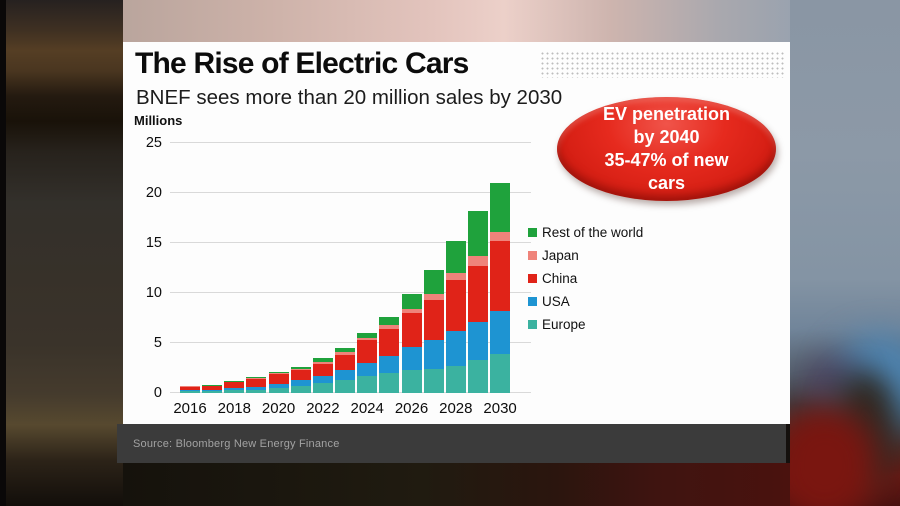 This screenshot has width=900, height=506. I want to click on legend-label: Europe, so click(564, 324).